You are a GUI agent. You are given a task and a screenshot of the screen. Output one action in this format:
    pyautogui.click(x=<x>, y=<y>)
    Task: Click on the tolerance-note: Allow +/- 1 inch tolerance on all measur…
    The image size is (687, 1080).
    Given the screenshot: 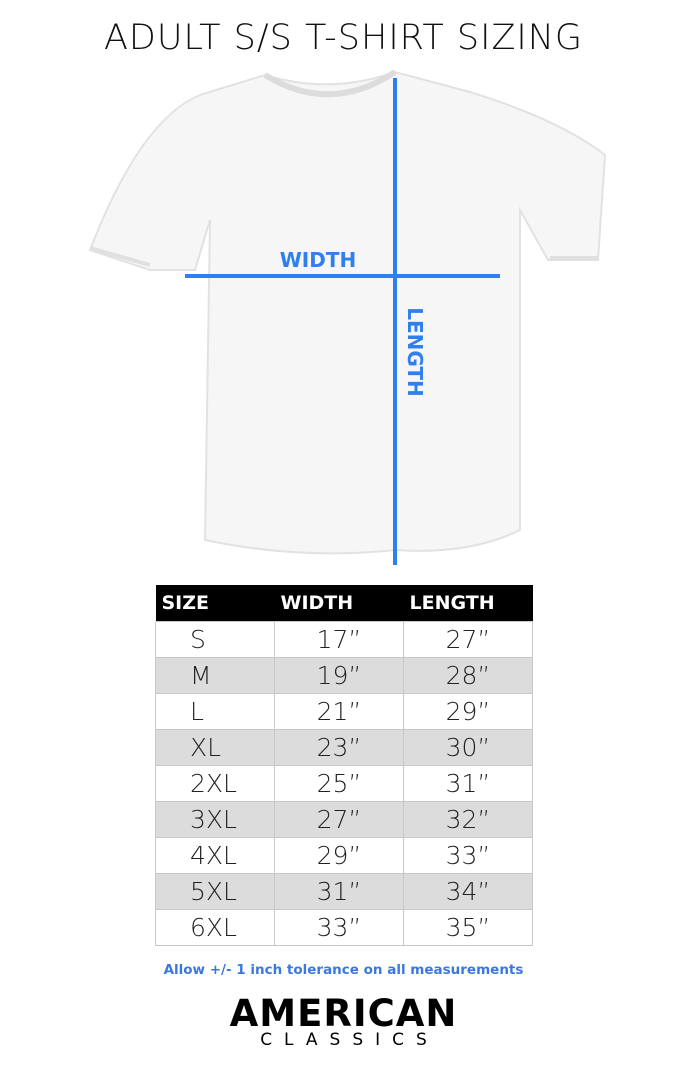 What is the action you would take?
    pyautogui.click(x=343, y=970)
    